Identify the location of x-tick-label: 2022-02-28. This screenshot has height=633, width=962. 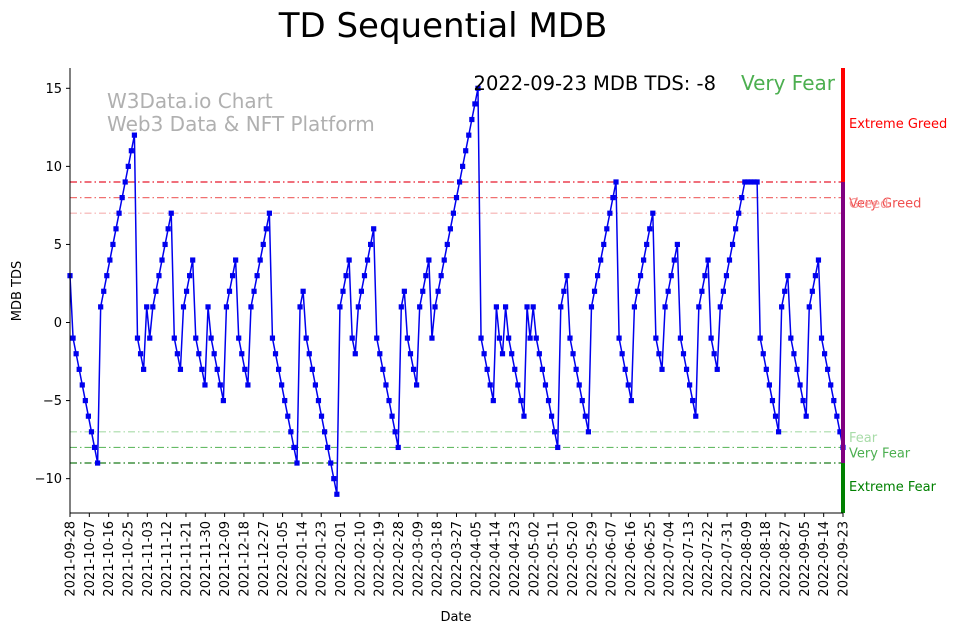
(399, 559).